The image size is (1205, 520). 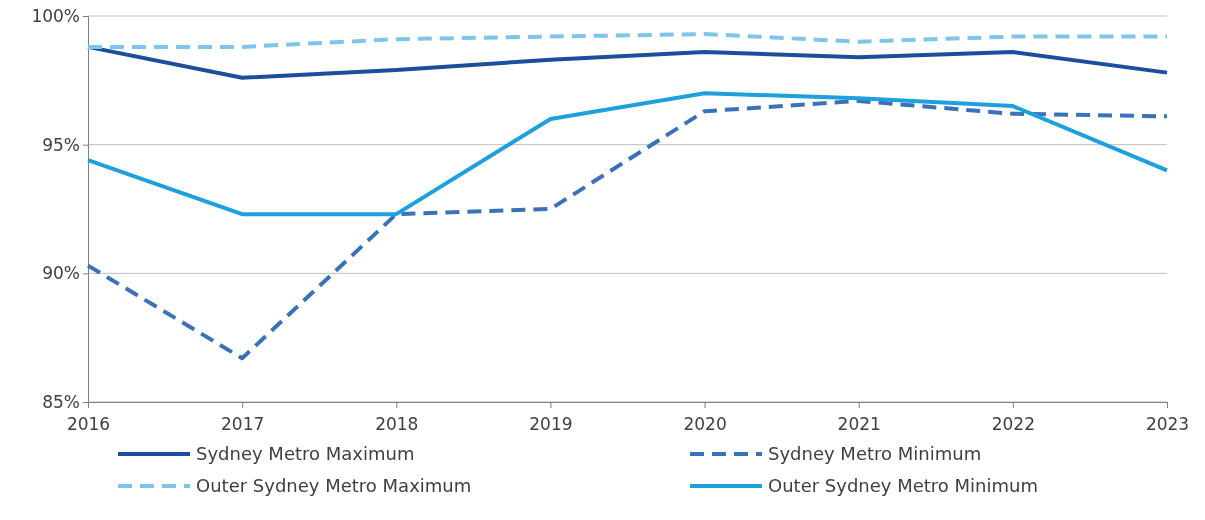 What do you see at coordinates (243, 423) in the screenshot?
I see `x-tick-label: 2017` at bounding box center [243, 423].